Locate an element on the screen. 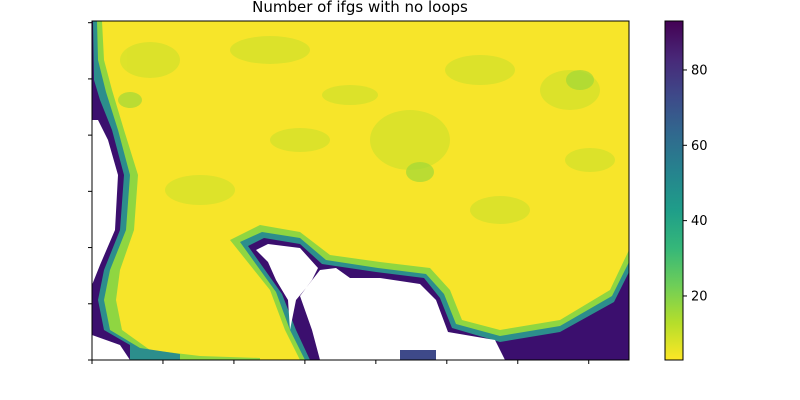 The image size is (800, 400). colorbar-tick-label: 40 is located at coordinates (699, 221).